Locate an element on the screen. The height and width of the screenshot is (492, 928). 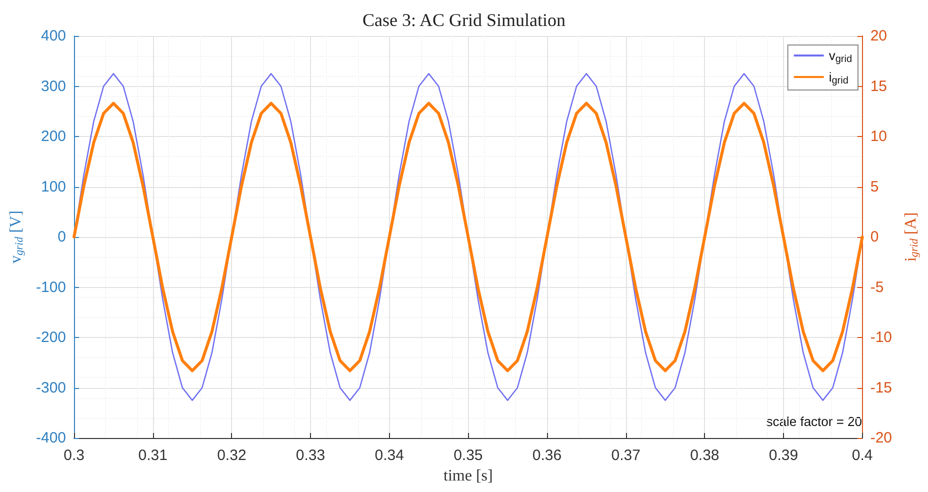
x-tick-label: 0.4 is located at coordinates (862, 455).